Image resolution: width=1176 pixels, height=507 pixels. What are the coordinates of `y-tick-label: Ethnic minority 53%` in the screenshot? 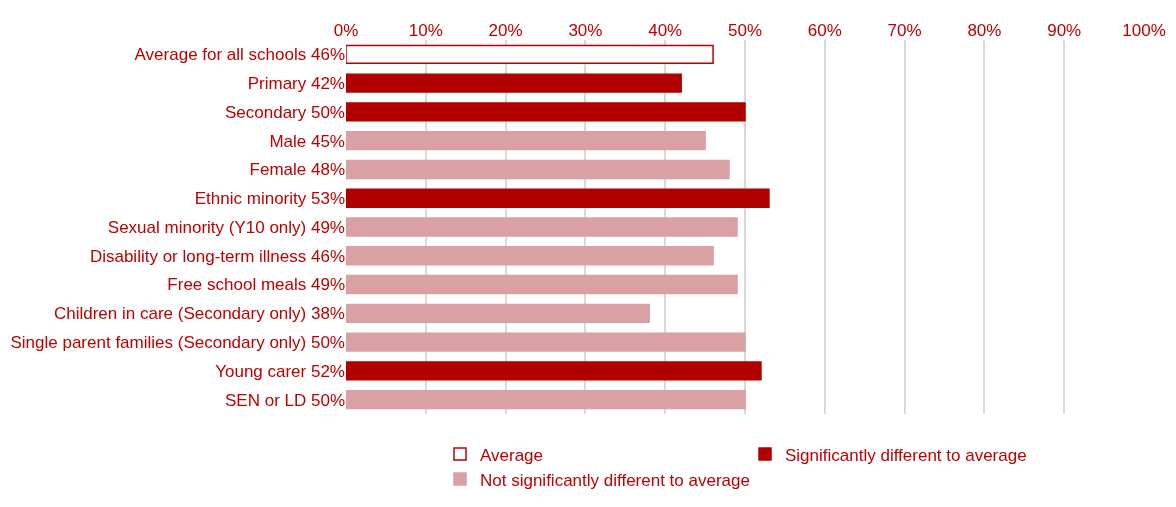 It's located at (269, 199).